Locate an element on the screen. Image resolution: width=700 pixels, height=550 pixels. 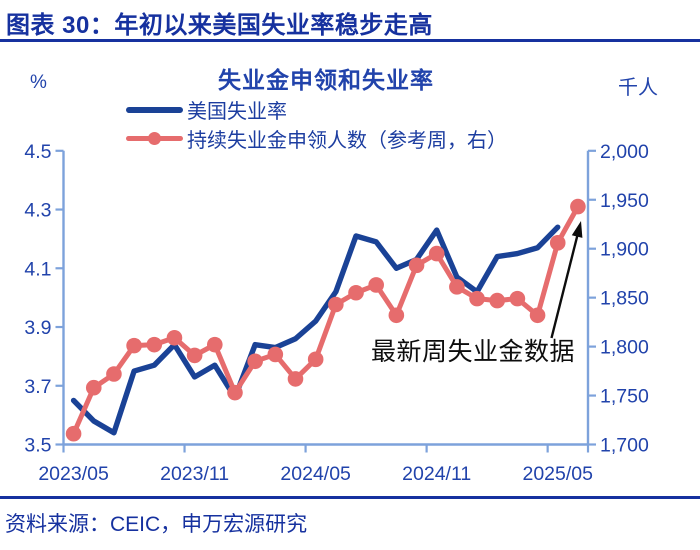
y-axis-right-tick-label: 1,750 is located at coordinates (624, 397).